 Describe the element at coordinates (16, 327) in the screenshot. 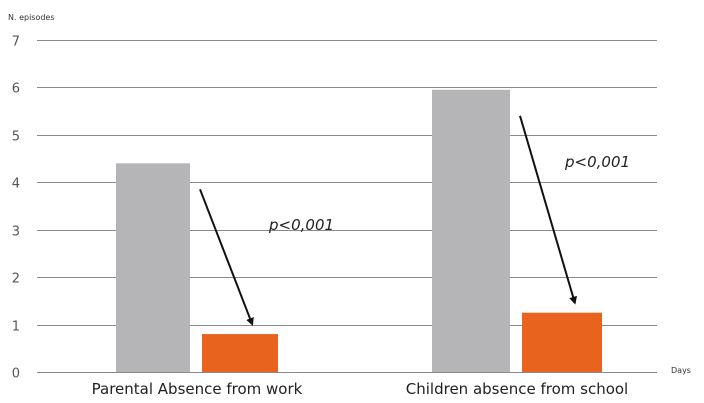

I see `y-tick-label: 1` at that location.